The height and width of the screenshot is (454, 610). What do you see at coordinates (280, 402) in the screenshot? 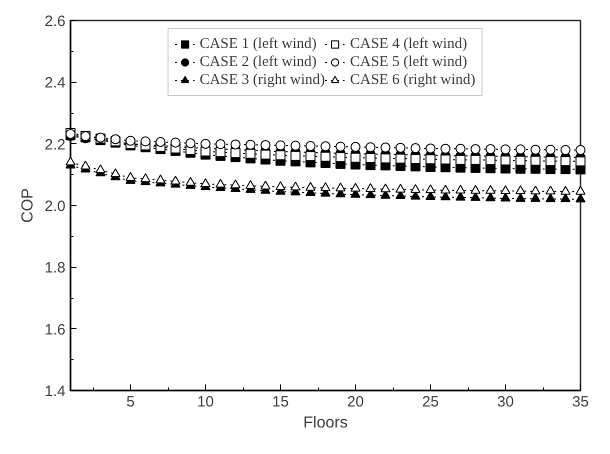
I see `x-tick-label: 15` at bounding box center [280, 402].